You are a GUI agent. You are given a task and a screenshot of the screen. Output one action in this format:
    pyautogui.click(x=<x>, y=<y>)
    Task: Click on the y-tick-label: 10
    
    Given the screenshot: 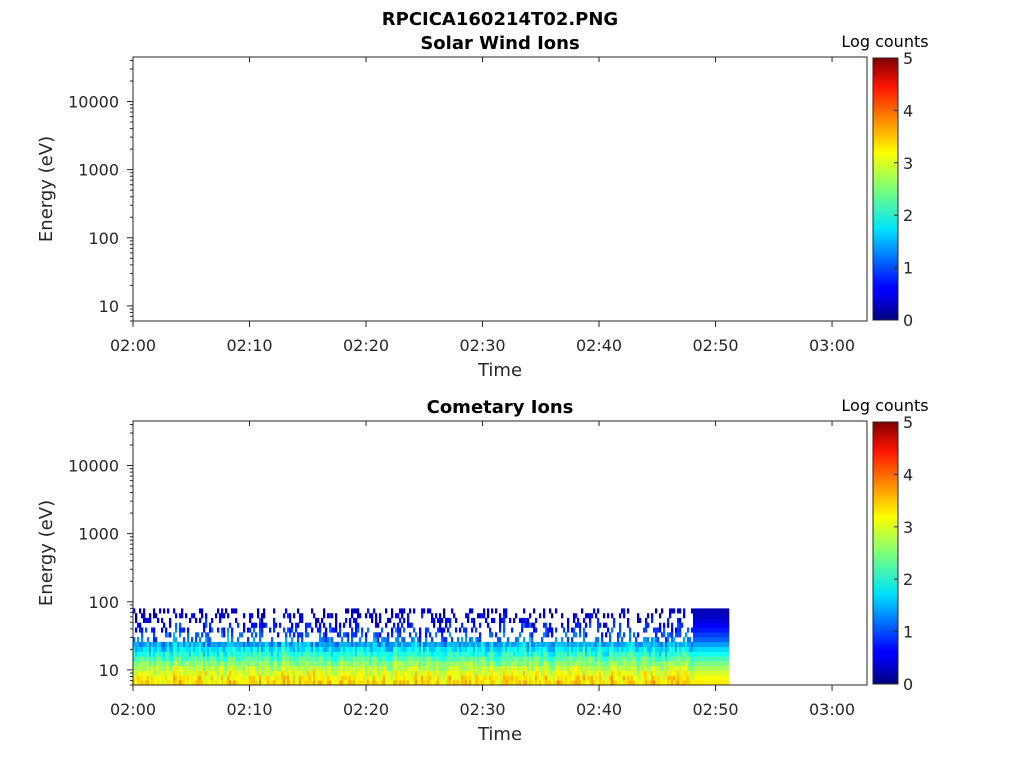 What is the action you would take?
    pyautogui.click(x=109, y=670)
    